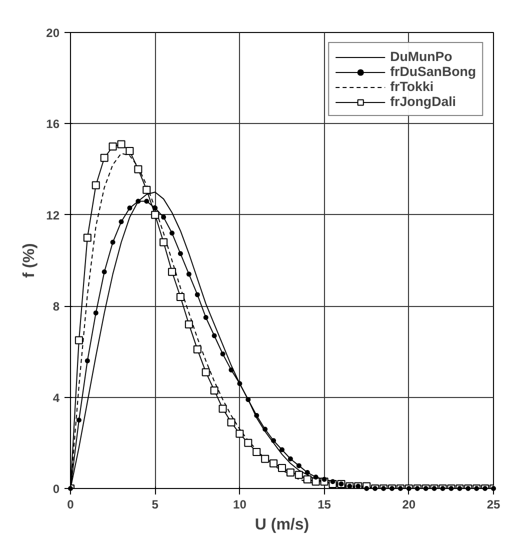 The width and height of the screenshot is (517, 543). I want to click on y-tick-label: 16, so click(53, 124).